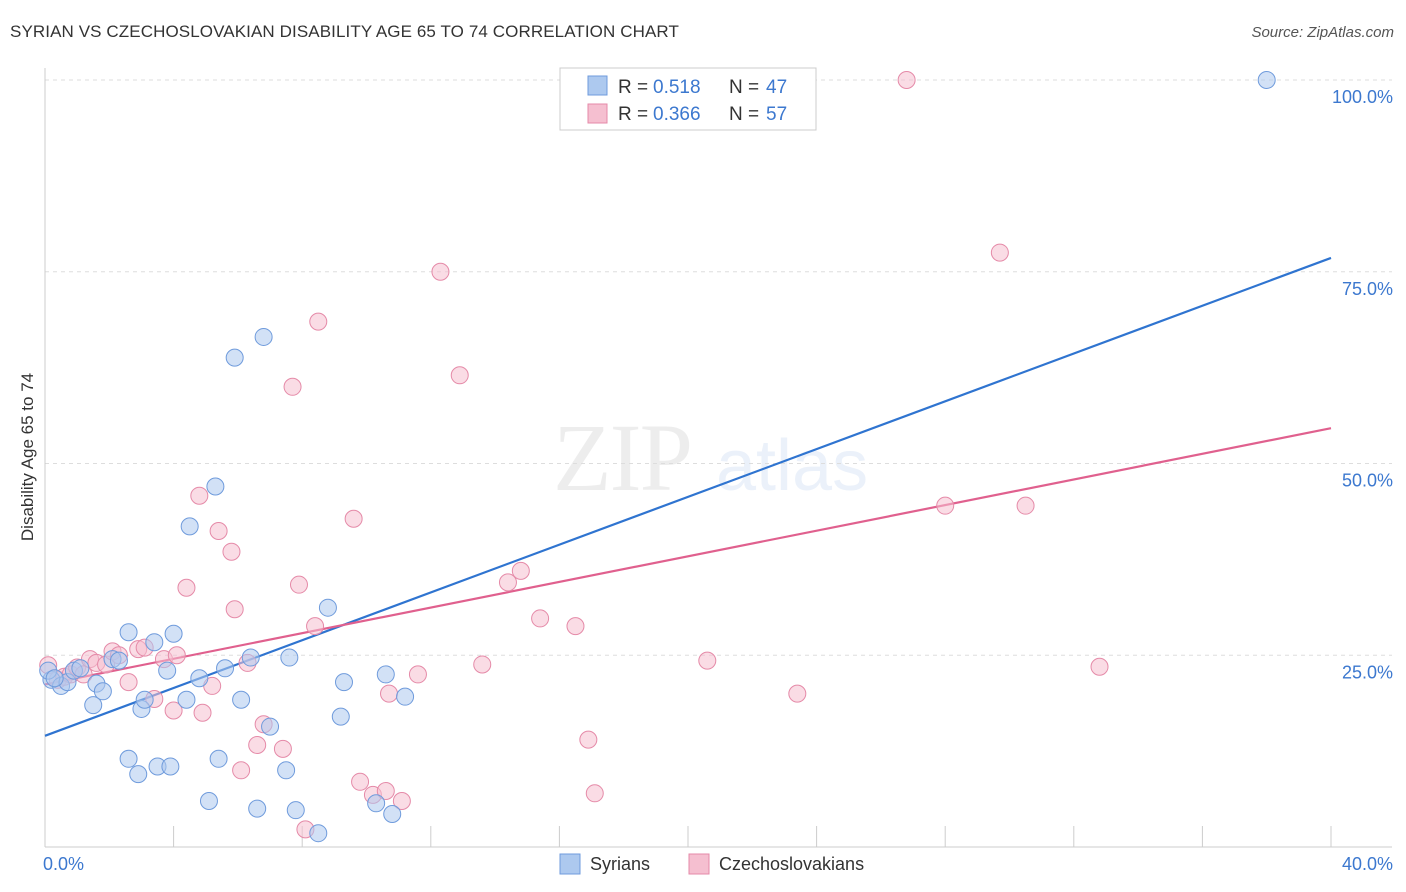 This screenshot has height=892, width=1406. Describe the element at coordinates (63, 864) in the screenshot. I see `x-tick-label-0: 0.0%` at that location.